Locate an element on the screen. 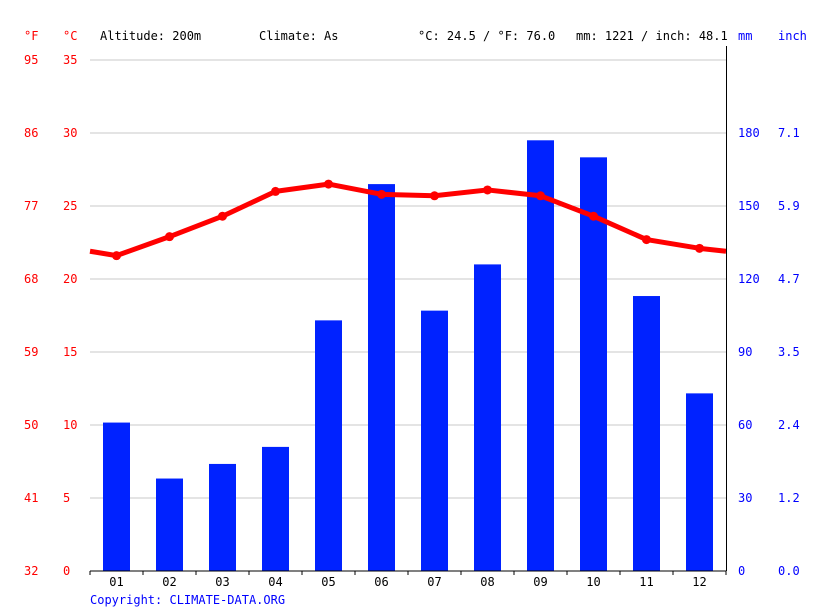  left-axis-ticks: 0 32 5 41 10 50 15 59 20 68 25 77 30 86 35 95 is located at coordinates (50, 315).